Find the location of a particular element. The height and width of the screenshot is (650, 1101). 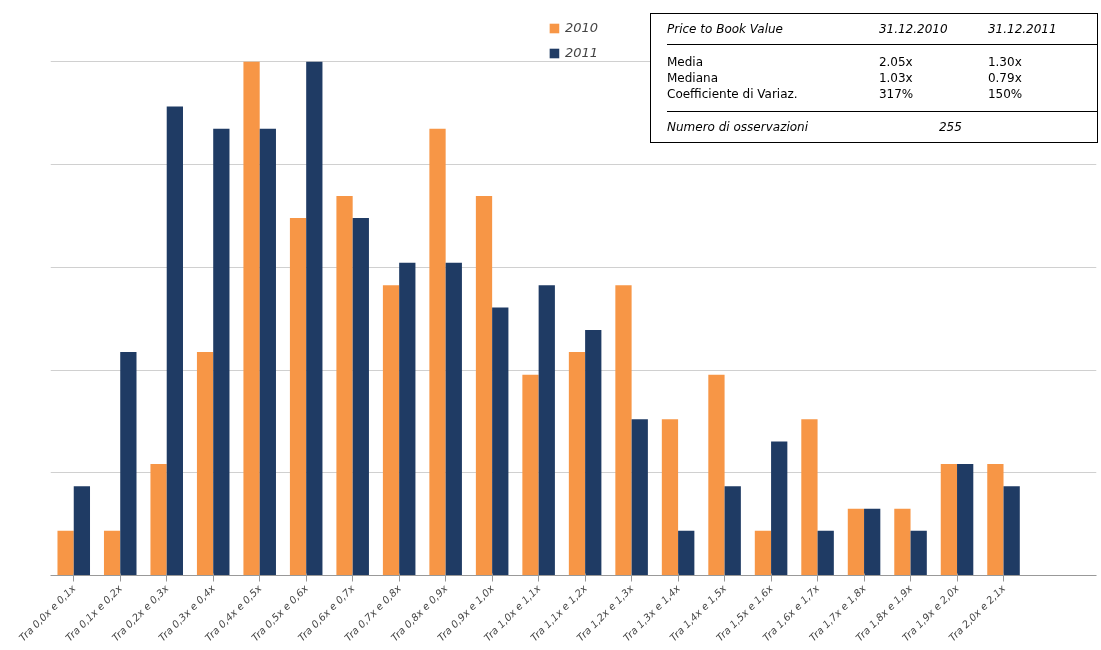

annotation: 2.05x is located at coordinates (896, 62).